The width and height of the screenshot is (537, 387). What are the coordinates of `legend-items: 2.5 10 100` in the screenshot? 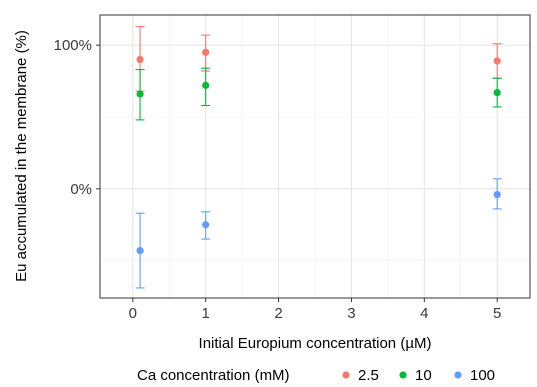 It's located at (418, 375).